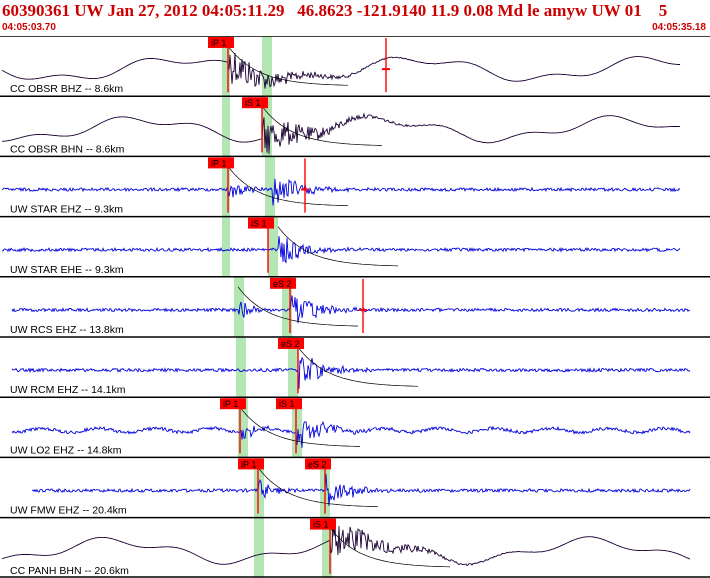  What do you see at coordinates (67, 330) in the screenshot?
I see `station-label-5: UW RCS EHZ -- 13.8km` at bounding box center [67, 330].